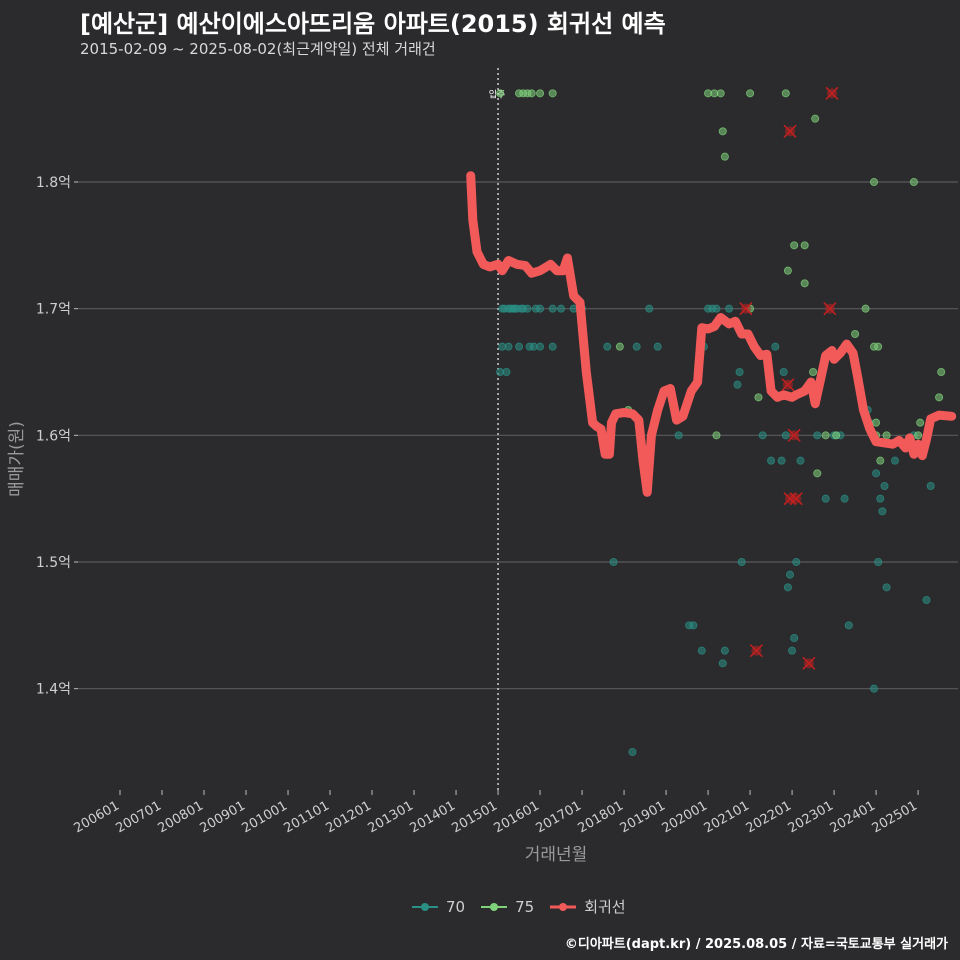  I want to click on y-axis-title: 매매가(원), so click(17, 459).